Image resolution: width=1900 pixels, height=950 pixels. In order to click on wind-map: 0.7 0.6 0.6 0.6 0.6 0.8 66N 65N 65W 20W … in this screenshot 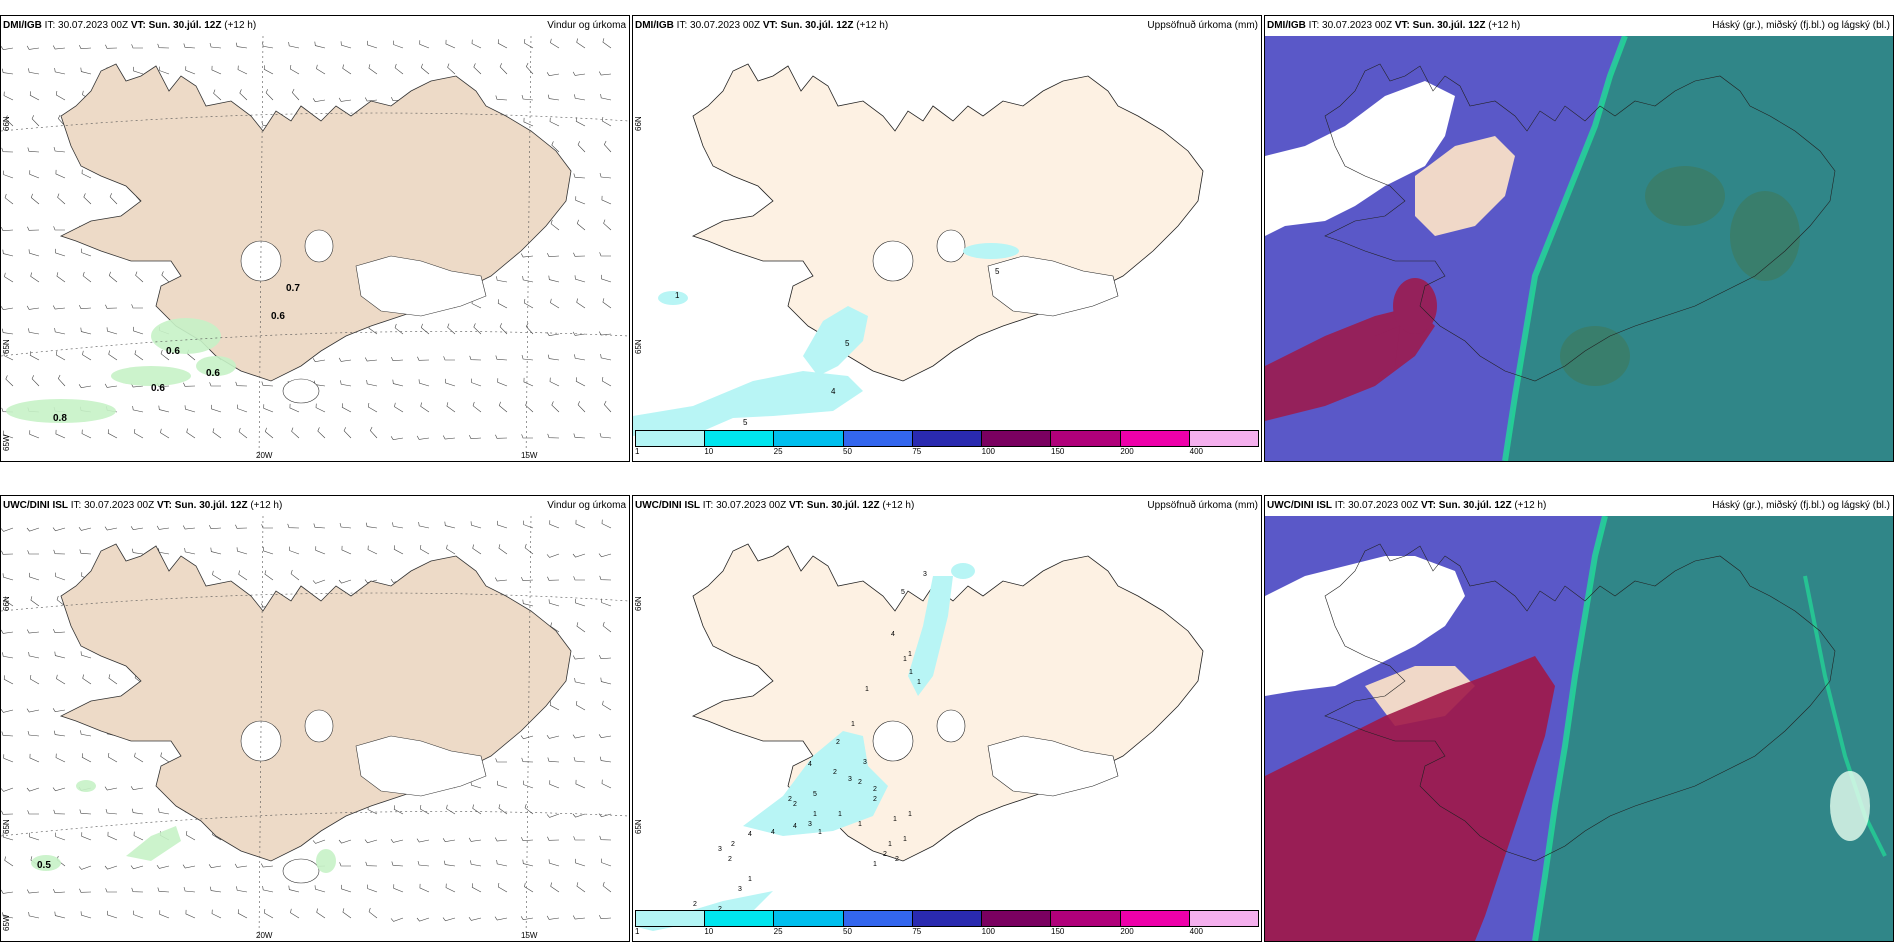, I will do `click(315, 248)`.